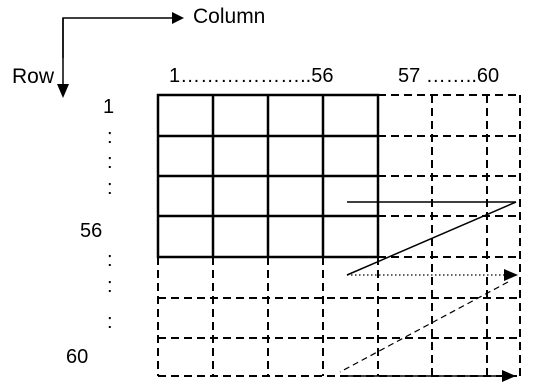 This screenshot has height=391, width=534. I want to click on path-diagonal-dashed, so click(424, 327).